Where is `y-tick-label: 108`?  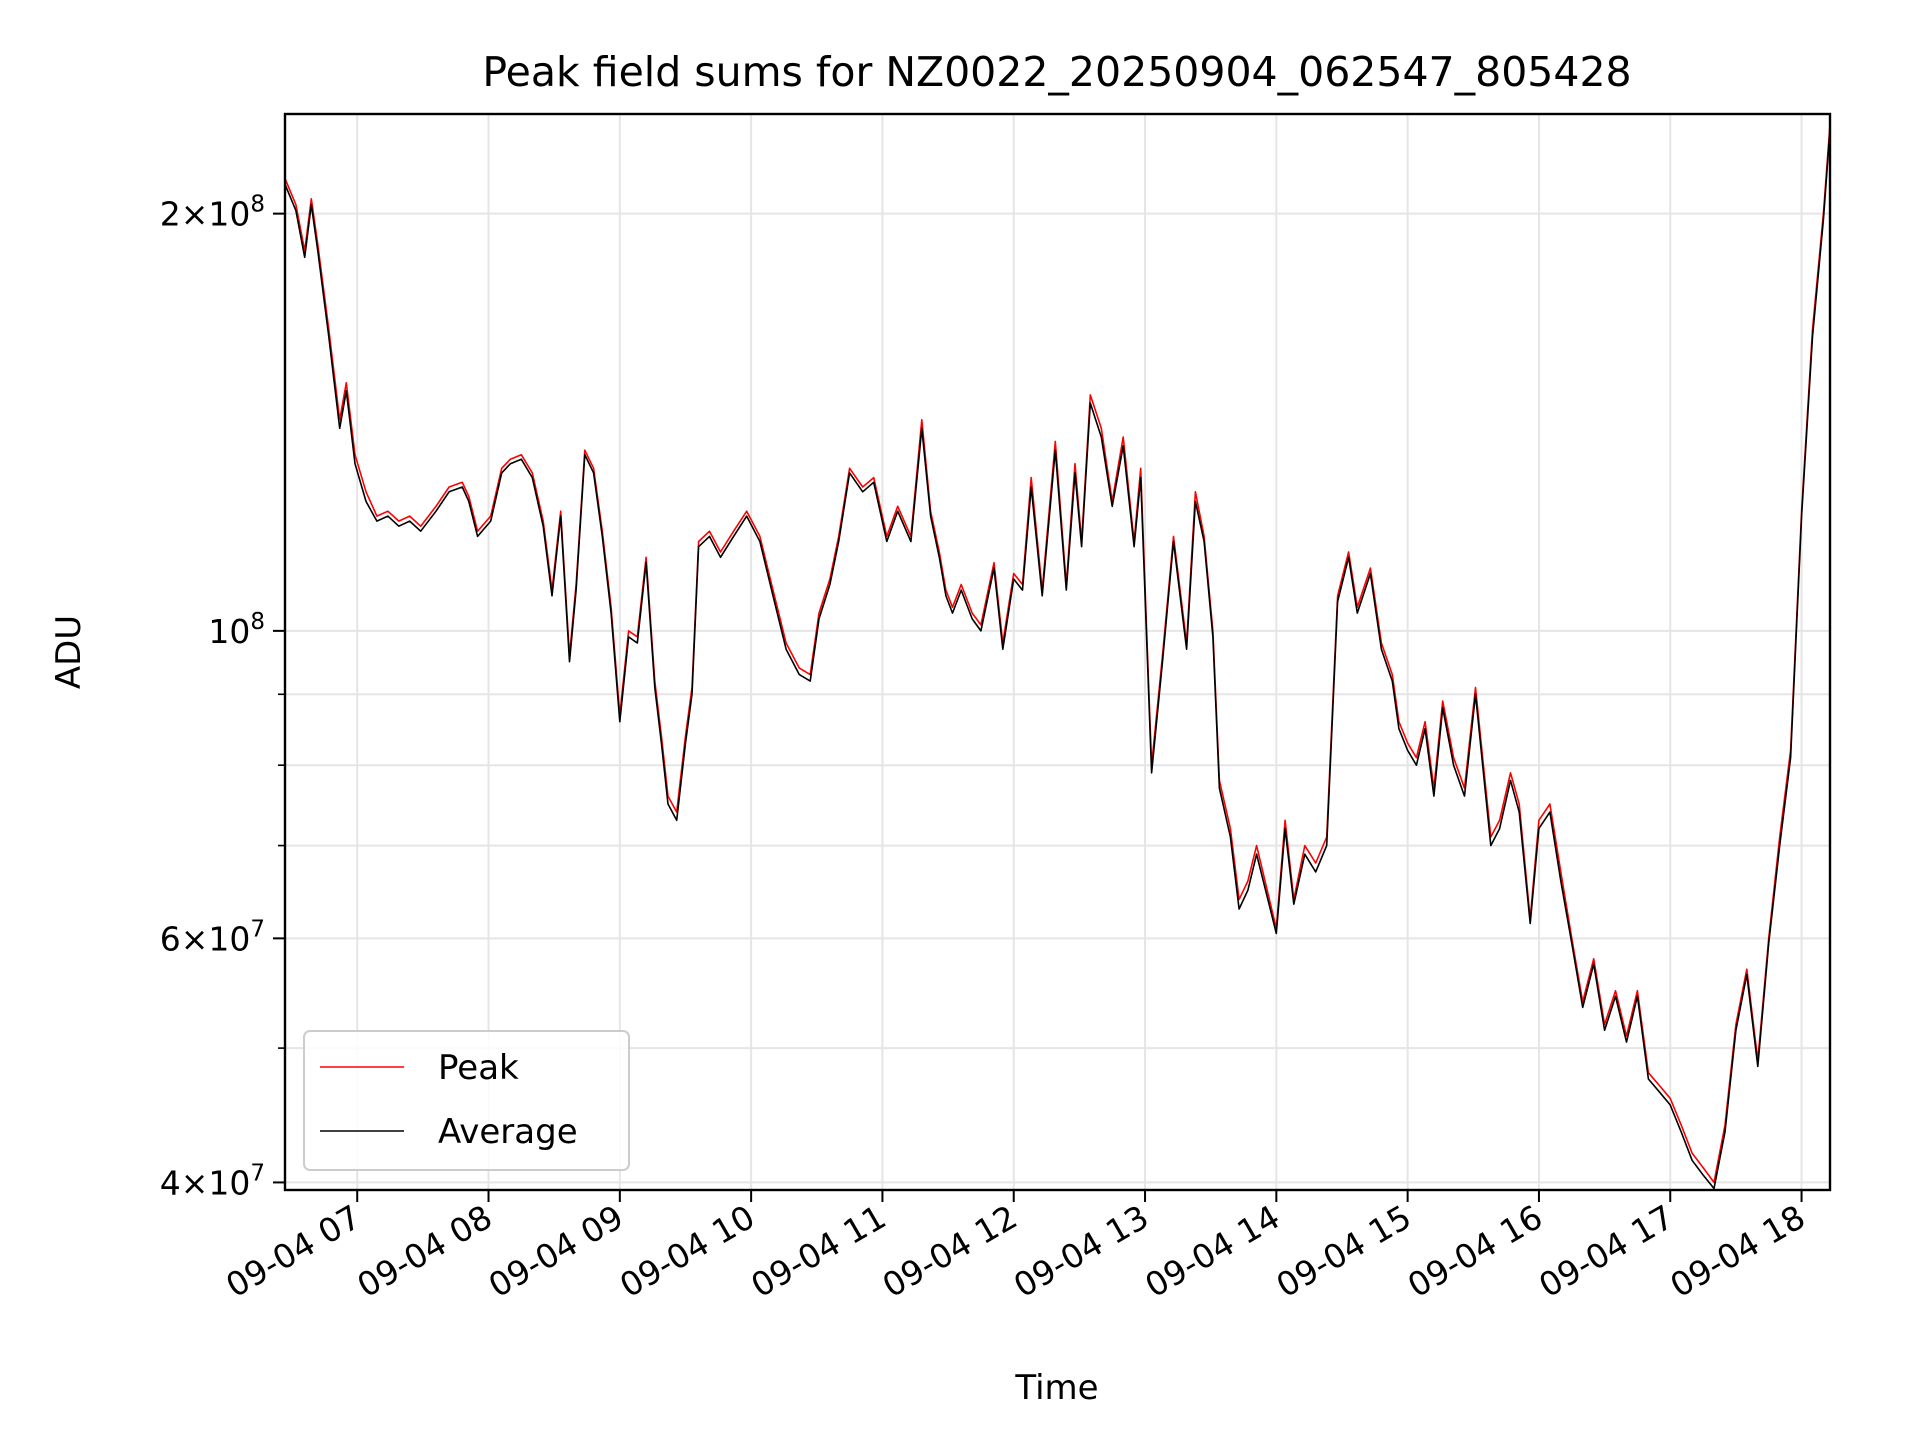
y-tick-label: 108 is located at coordinates (236, 630).